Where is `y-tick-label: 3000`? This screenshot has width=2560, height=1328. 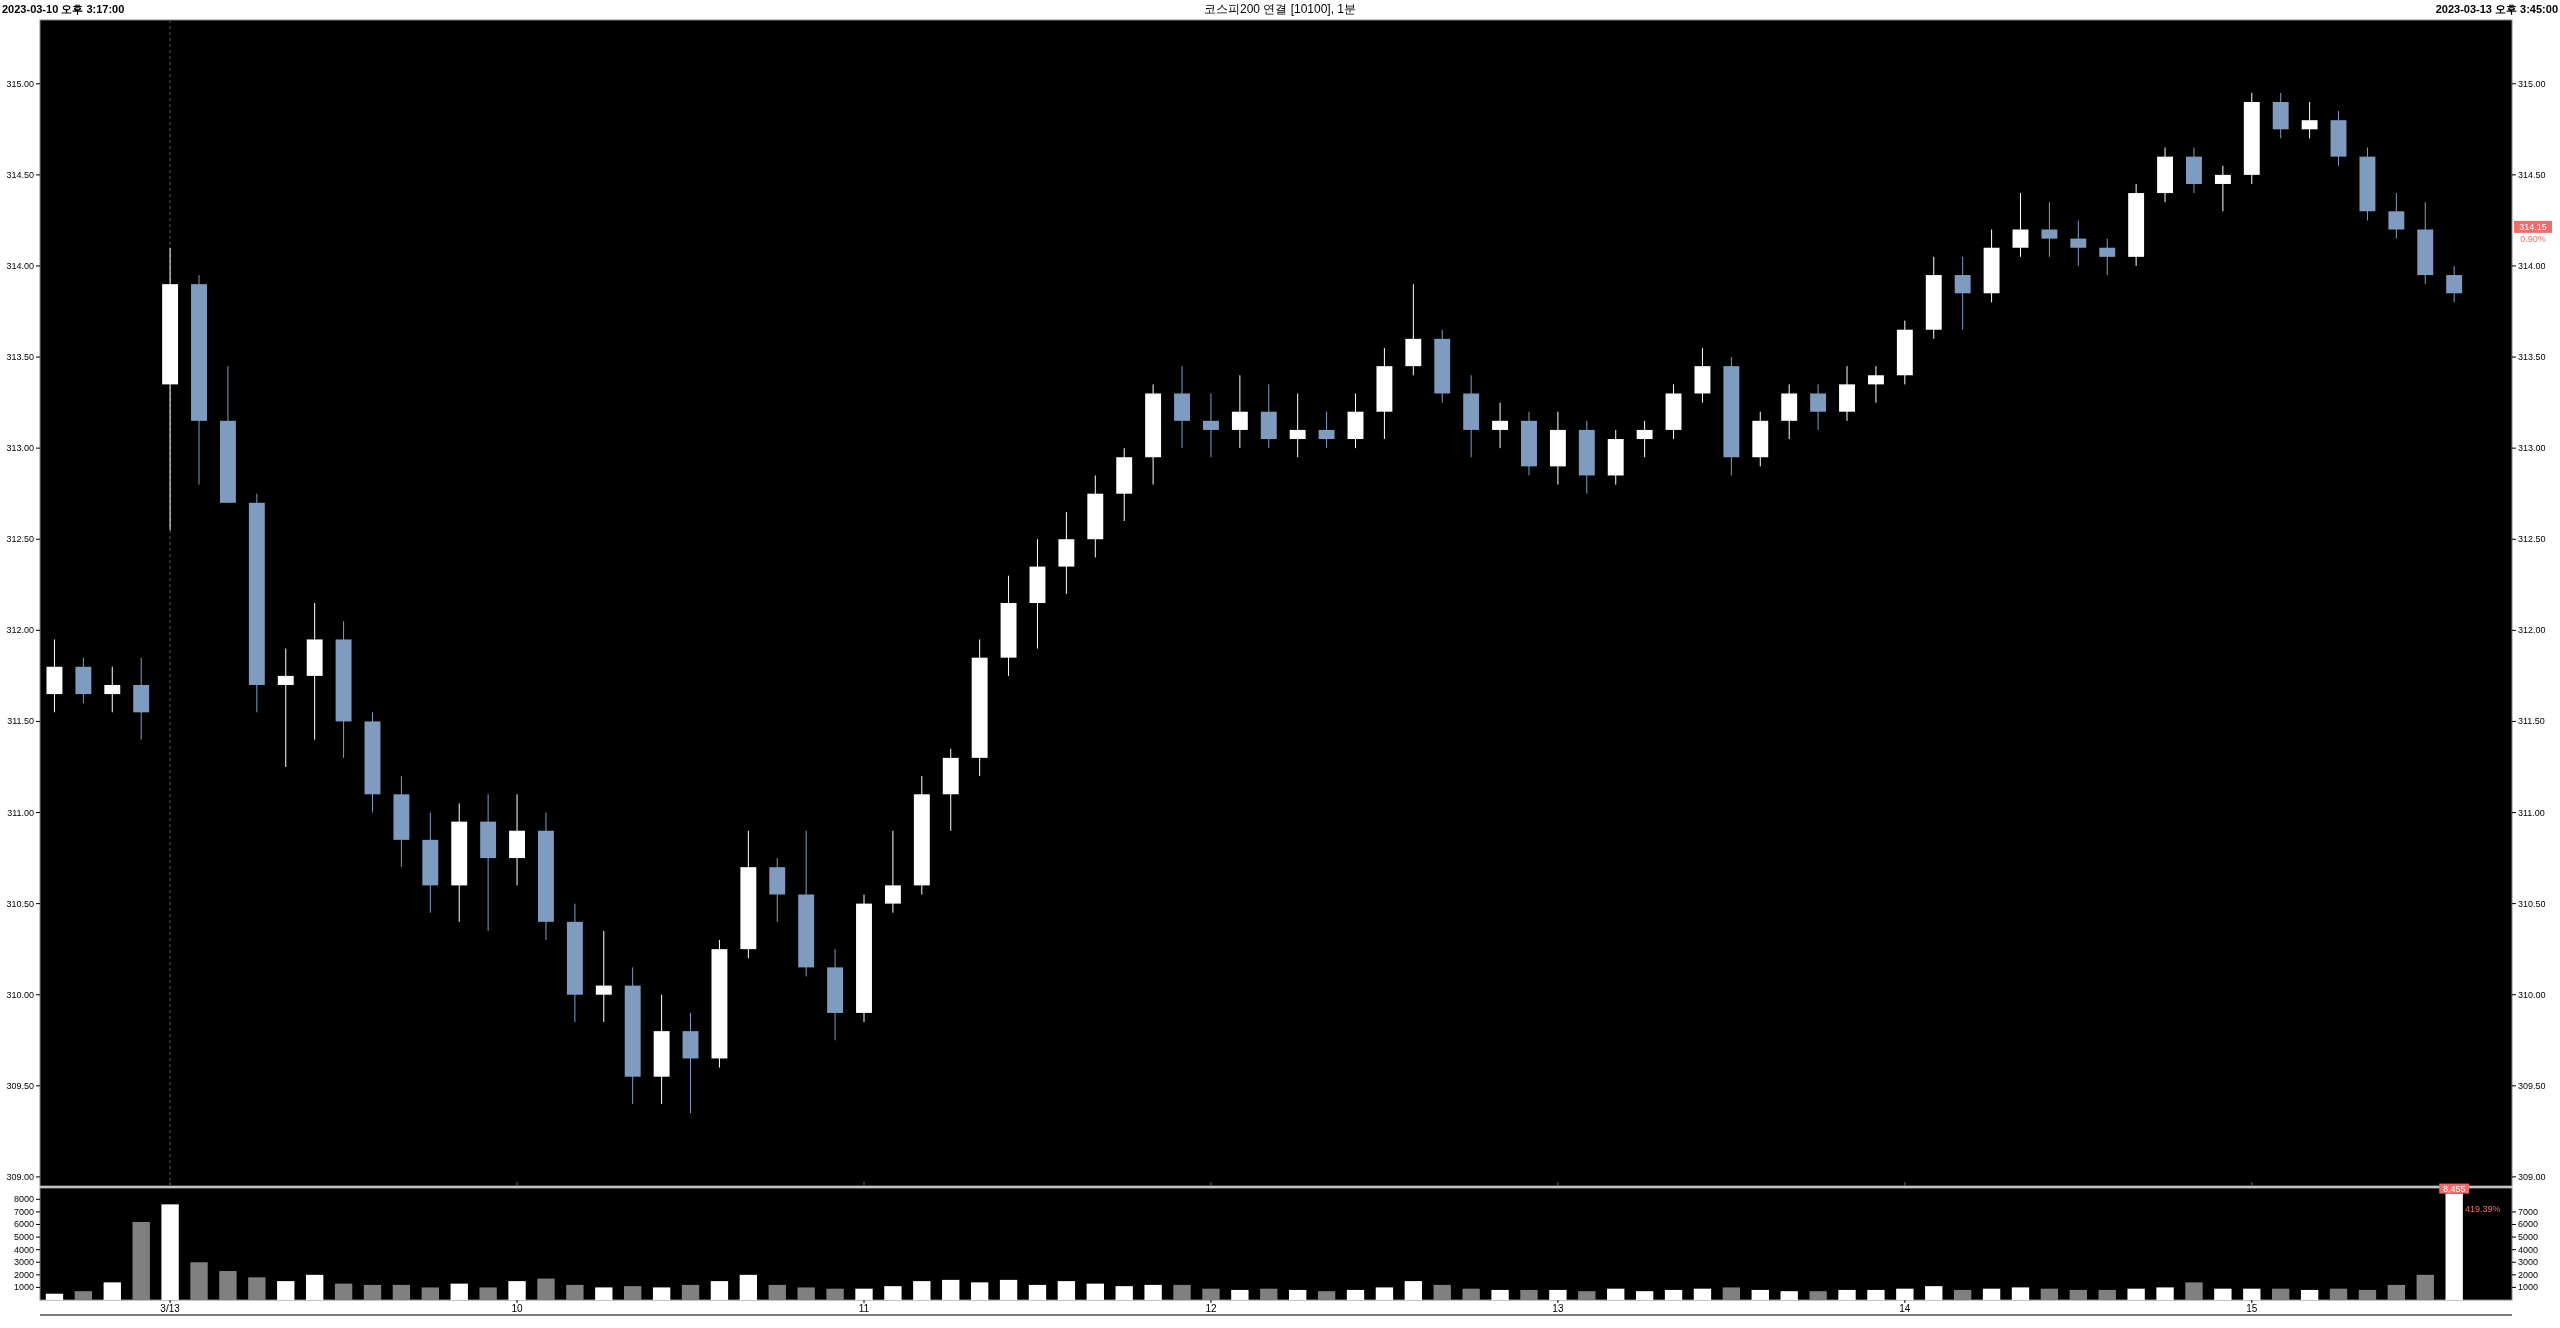
y-tick-label: 3000 is located at coordinates (23, 1262).